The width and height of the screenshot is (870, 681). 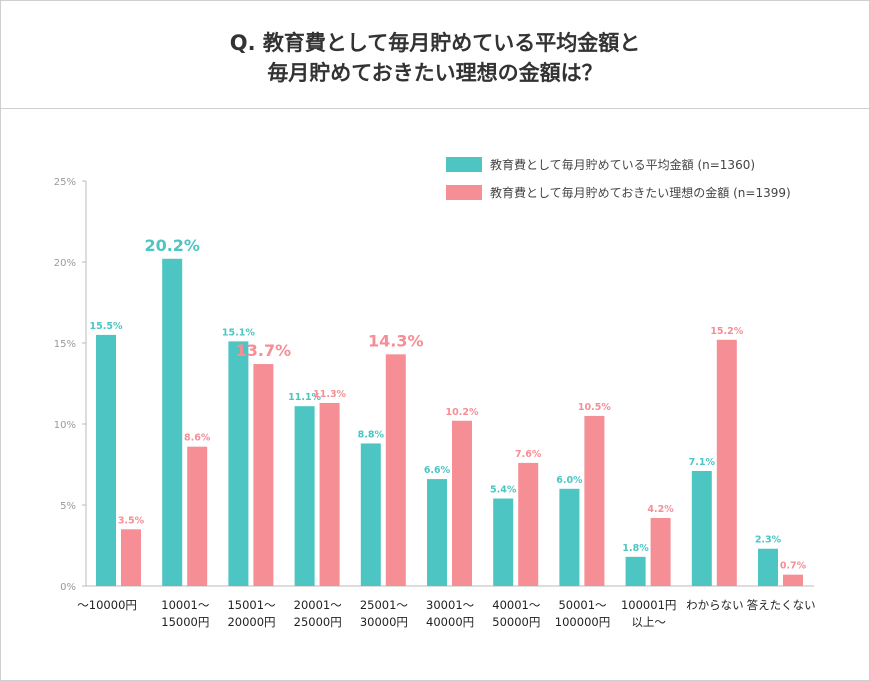 I want to click on x-tick-label: 30000円, so click(x=384, y=622).